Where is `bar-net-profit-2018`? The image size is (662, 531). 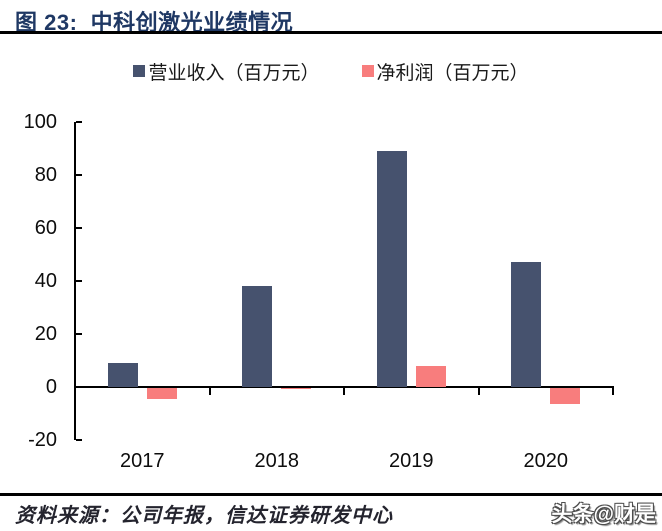
bar-net-profit-2018 is located at coordinates (296, 389).